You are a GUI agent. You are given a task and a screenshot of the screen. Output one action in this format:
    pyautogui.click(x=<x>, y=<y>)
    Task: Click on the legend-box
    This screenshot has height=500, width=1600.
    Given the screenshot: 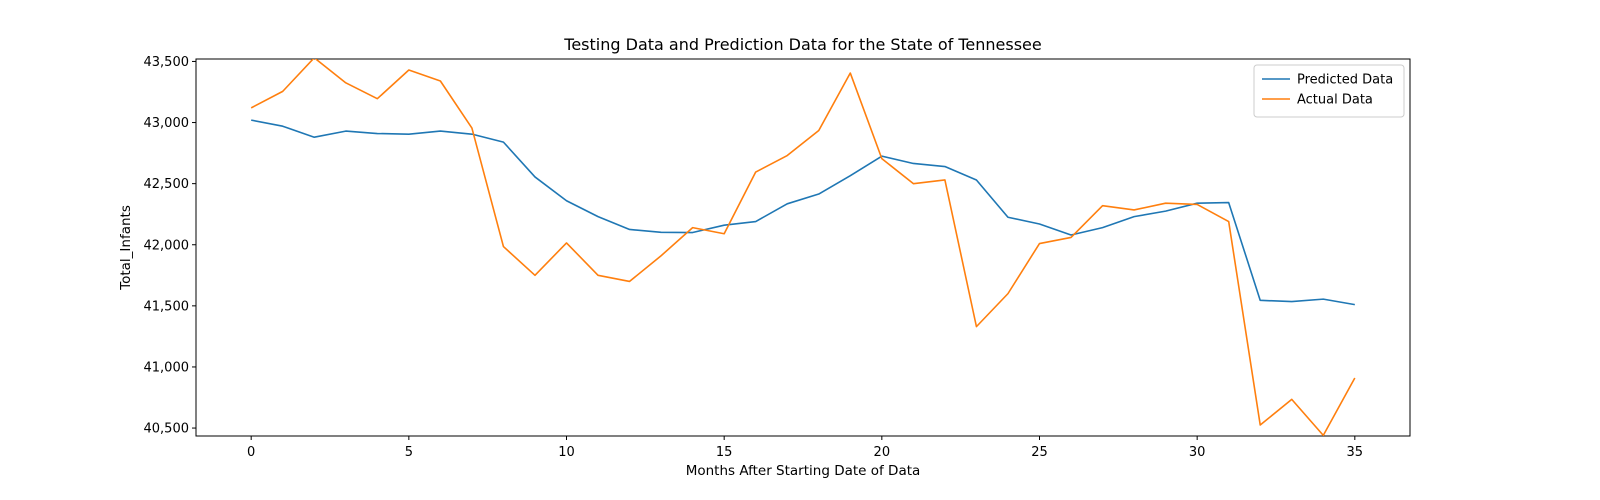 What is the action you would take?
    pyautogui.click(x=1329, y=91)
    